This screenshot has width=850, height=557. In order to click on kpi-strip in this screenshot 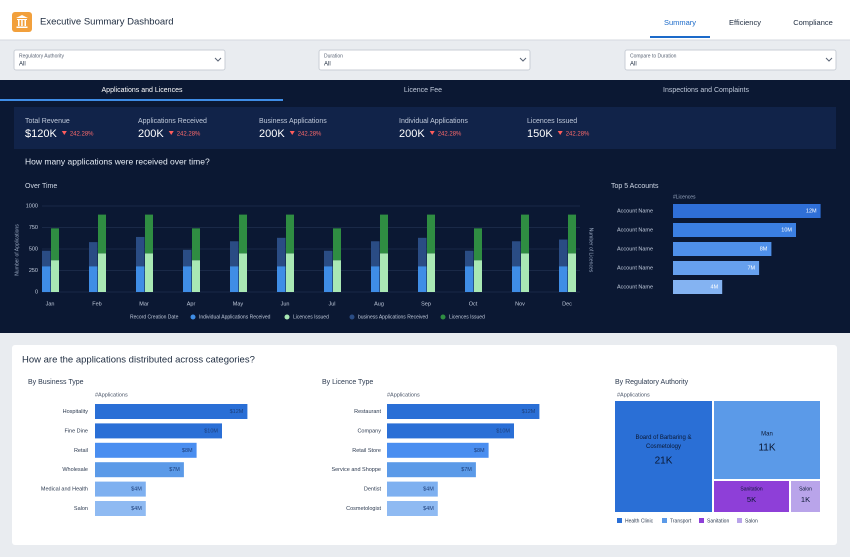, I will do `click(425, 128)`.